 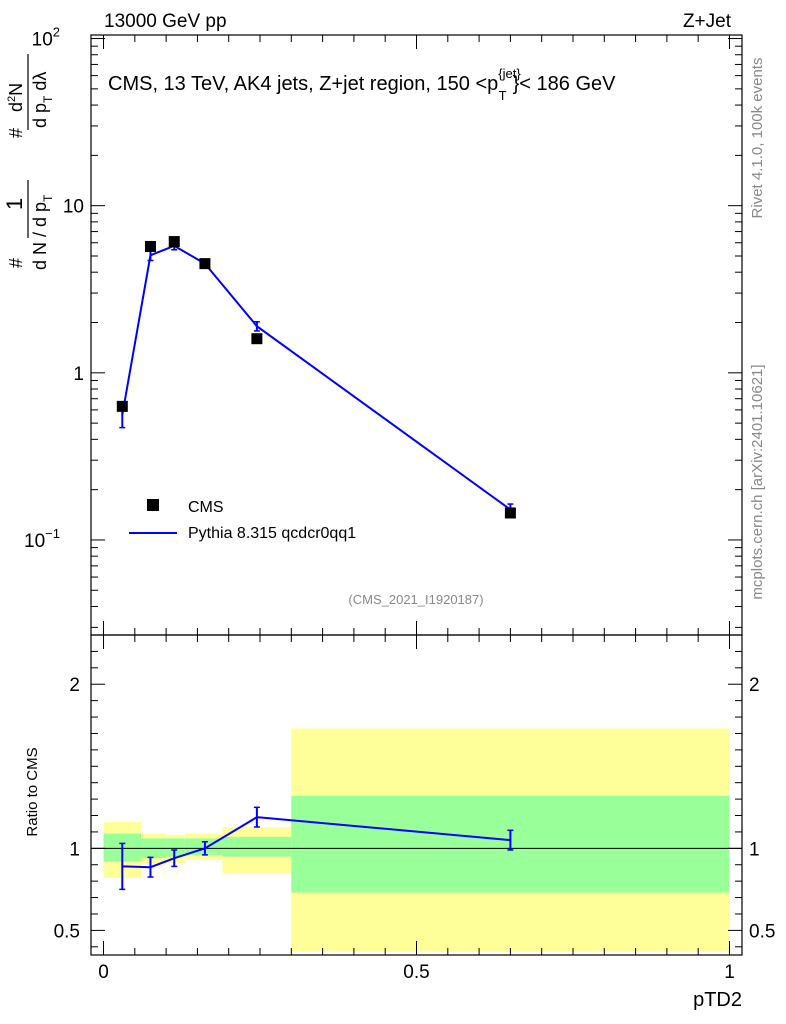 What do you see at coordinates (42, 100) in the screenshot?
I see `svg-text: d pT dλ` at bounding box center [42, 100].